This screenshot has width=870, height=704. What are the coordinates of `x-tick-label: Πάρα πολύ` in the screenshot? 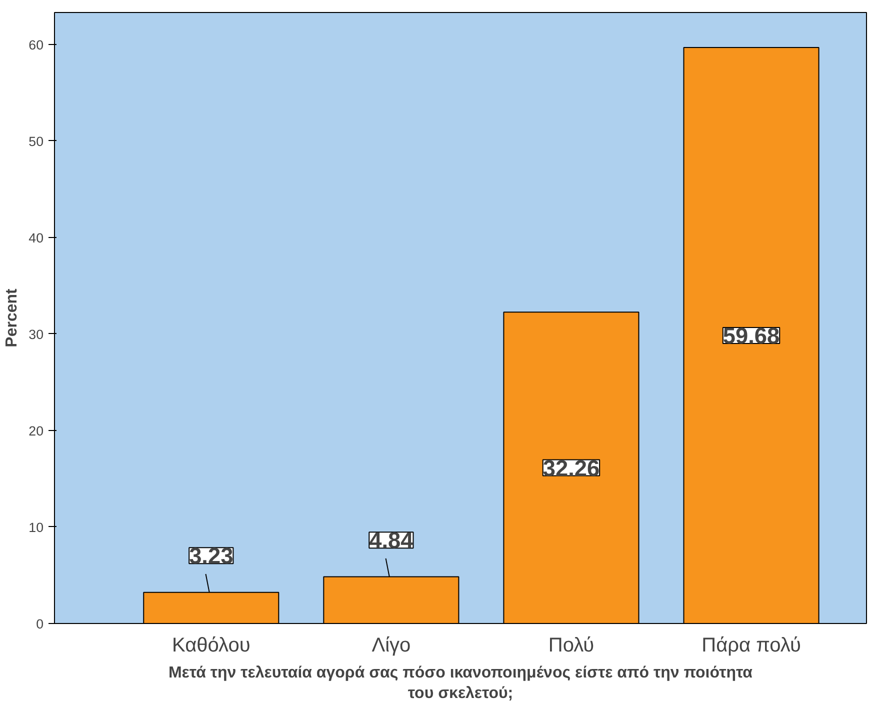 It's located at (751, 645).